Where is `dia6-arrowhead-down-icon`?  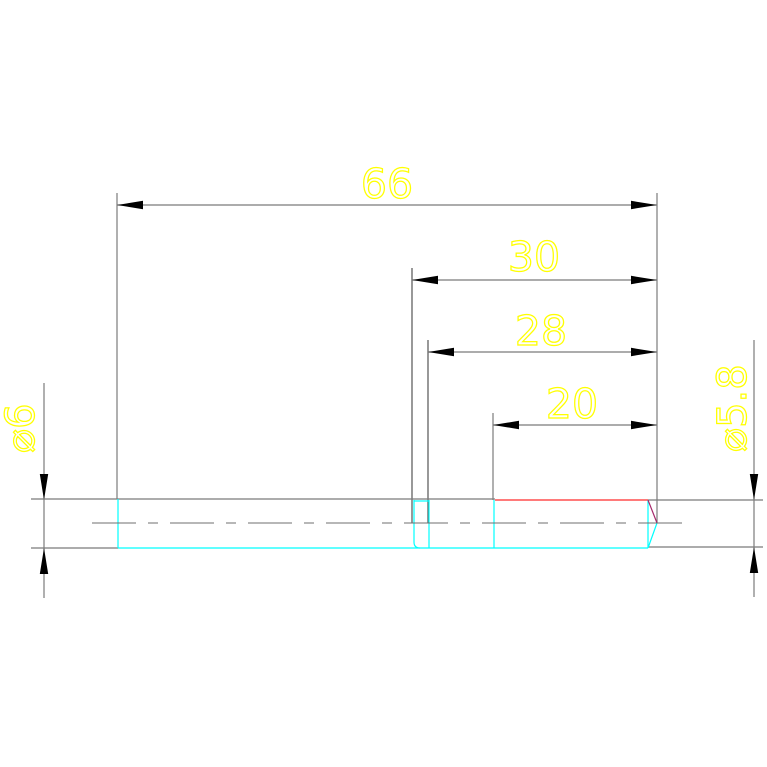
dia6-arrowhead-down-icon is located at coordinates (44, 487).